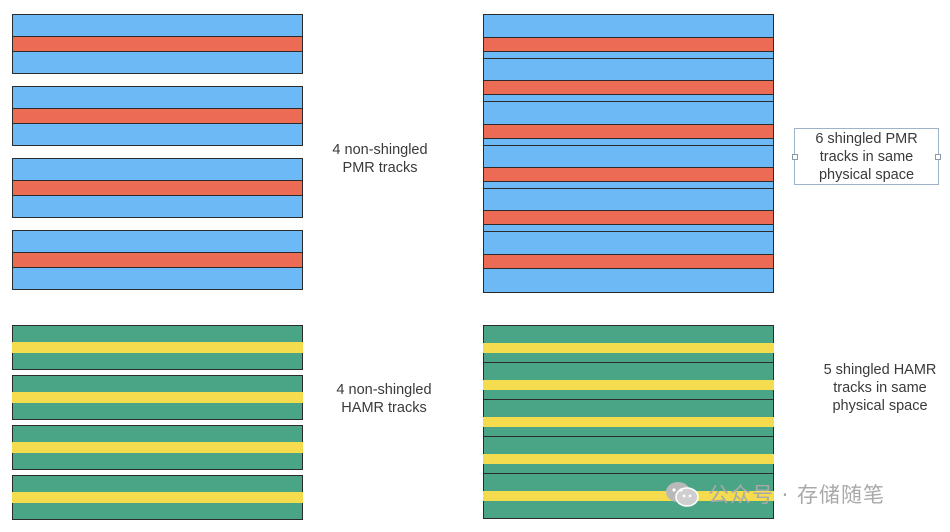 The height and width of the screenshot is (532, 950). I want to click on resize-handle-right, so click(938, 156).